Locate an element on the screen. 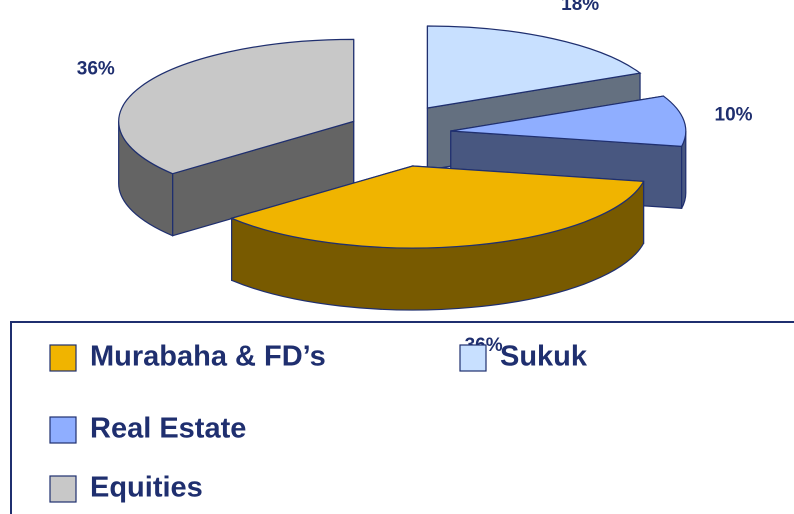  legend-label: Real Estate is located at coordinates (168, 429).